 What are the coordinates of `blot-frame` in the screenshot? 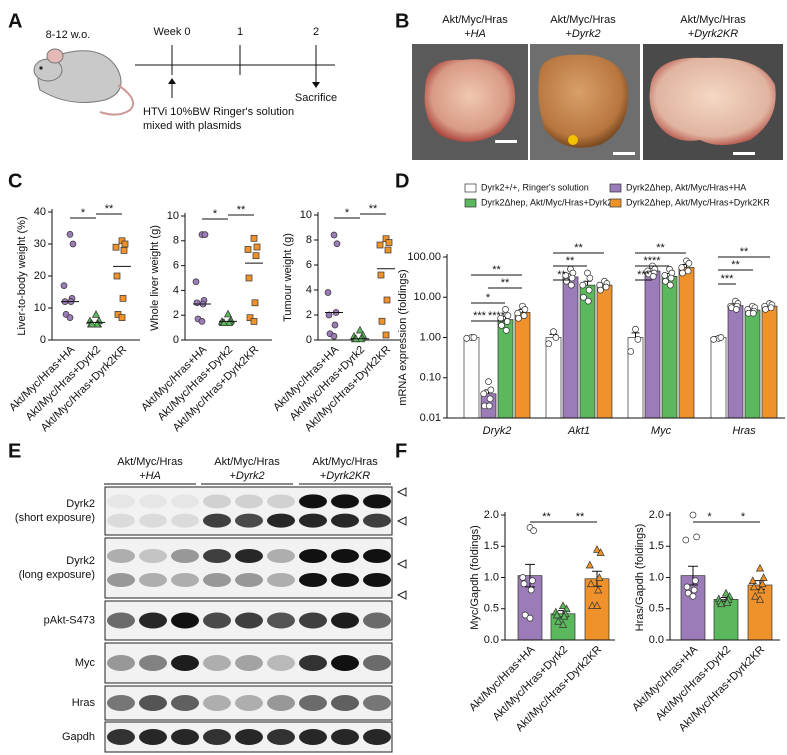 It's located at (248, 511).